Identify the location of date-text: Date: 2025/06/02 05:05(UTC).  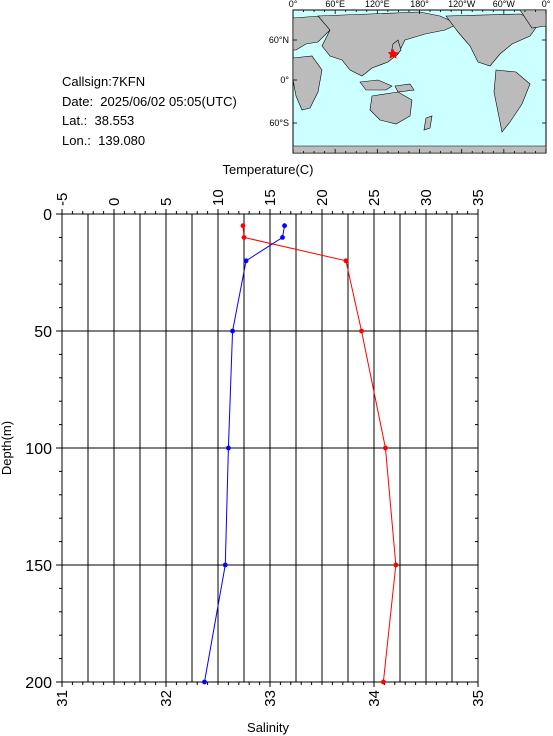
(149, 101).